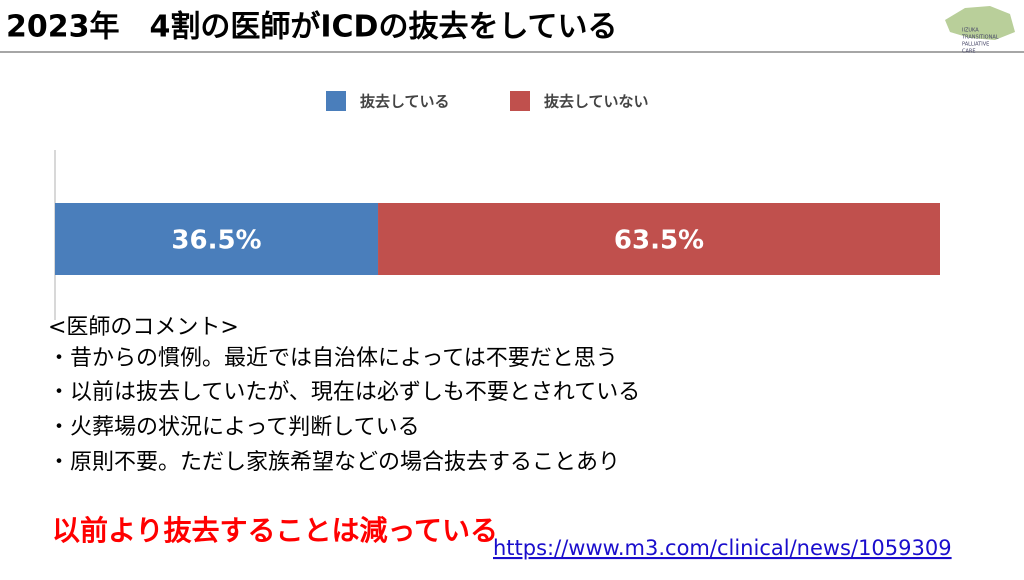  Describe the element at coordinates (980, 23) in the screenshot. I see `logo-shape` at that location.